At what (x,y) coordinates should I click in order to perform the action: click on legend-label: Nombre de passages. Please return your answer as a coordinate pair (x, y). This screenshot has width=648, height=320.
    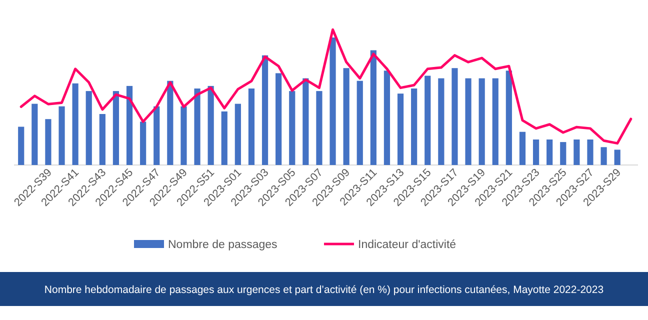
    Looking at the image, I should click on (223, 245).